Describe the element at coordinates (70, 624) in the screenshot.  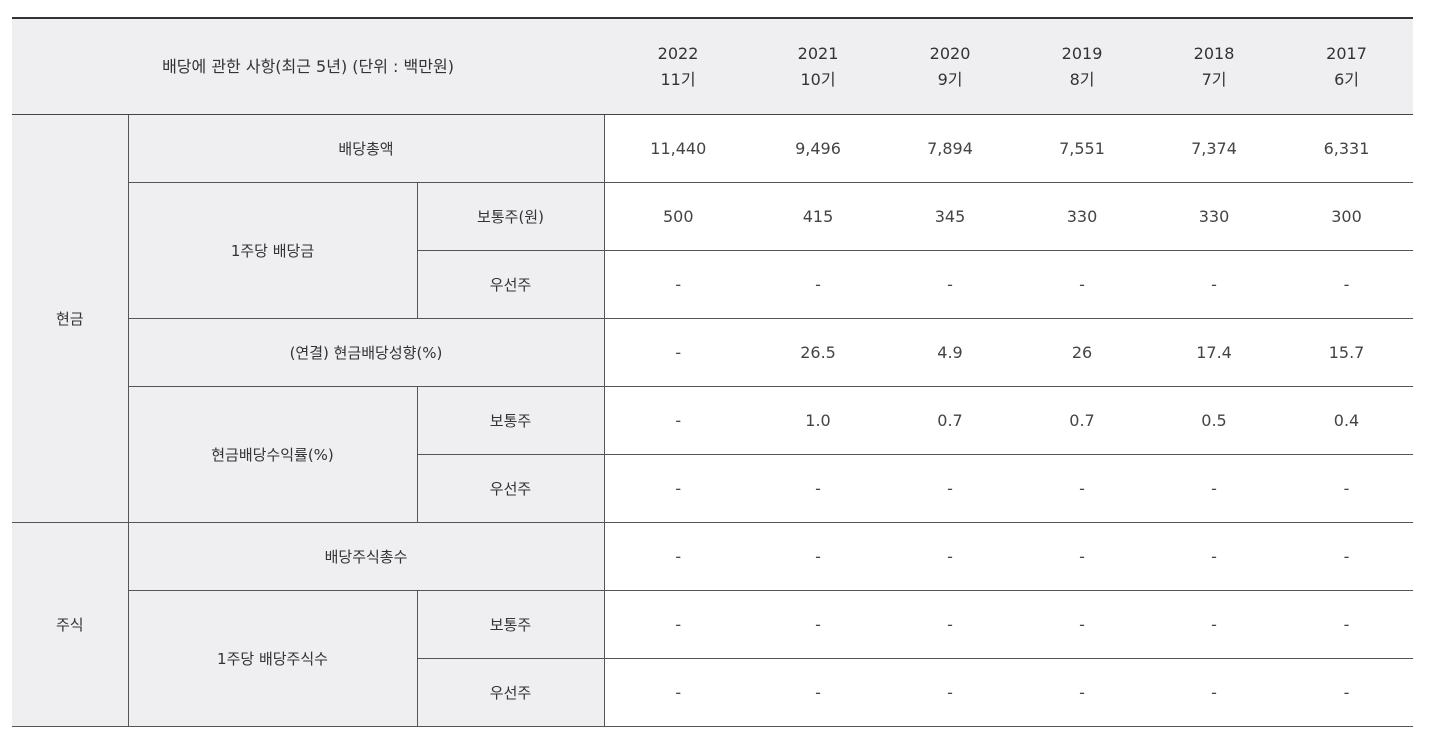
I see `group-label-stock: 주식` at that location.